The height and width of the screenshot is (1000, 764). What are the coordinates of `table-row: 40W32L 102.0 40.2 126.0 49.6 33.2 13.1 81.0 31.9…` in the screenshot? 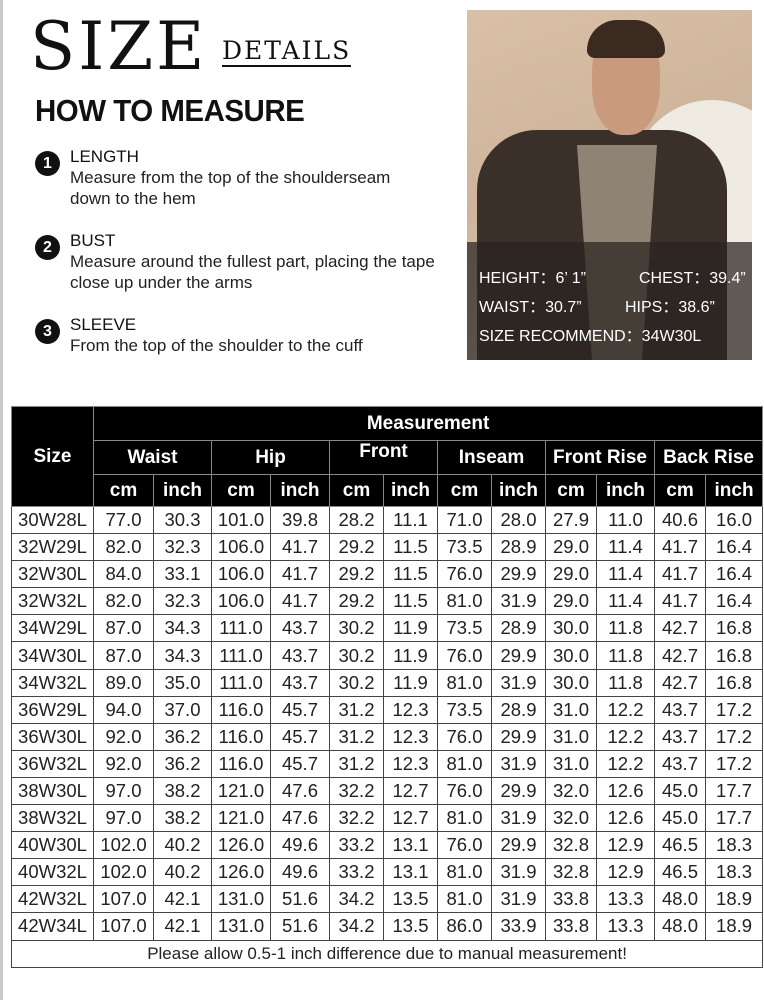 It's located at (387, 872).